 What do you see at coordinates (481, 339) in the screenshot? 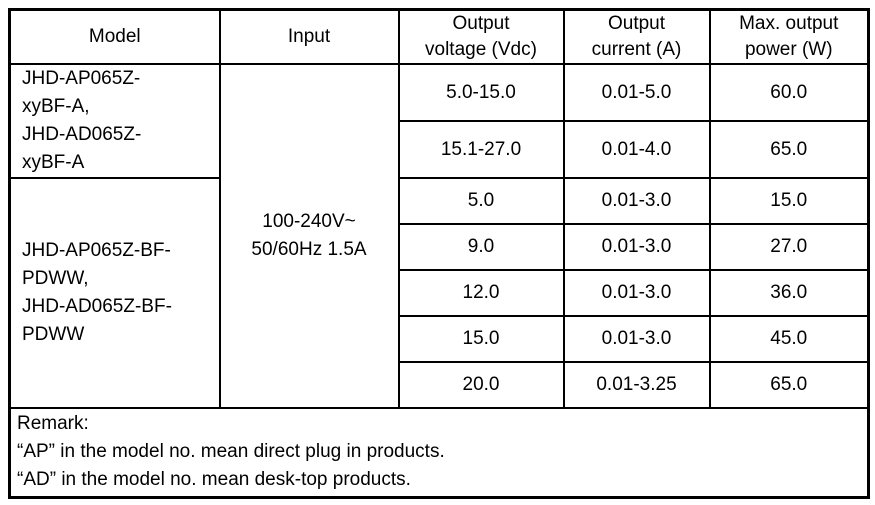
I see `output-voltage-value: 15.0` at bounding box center [481, 339].